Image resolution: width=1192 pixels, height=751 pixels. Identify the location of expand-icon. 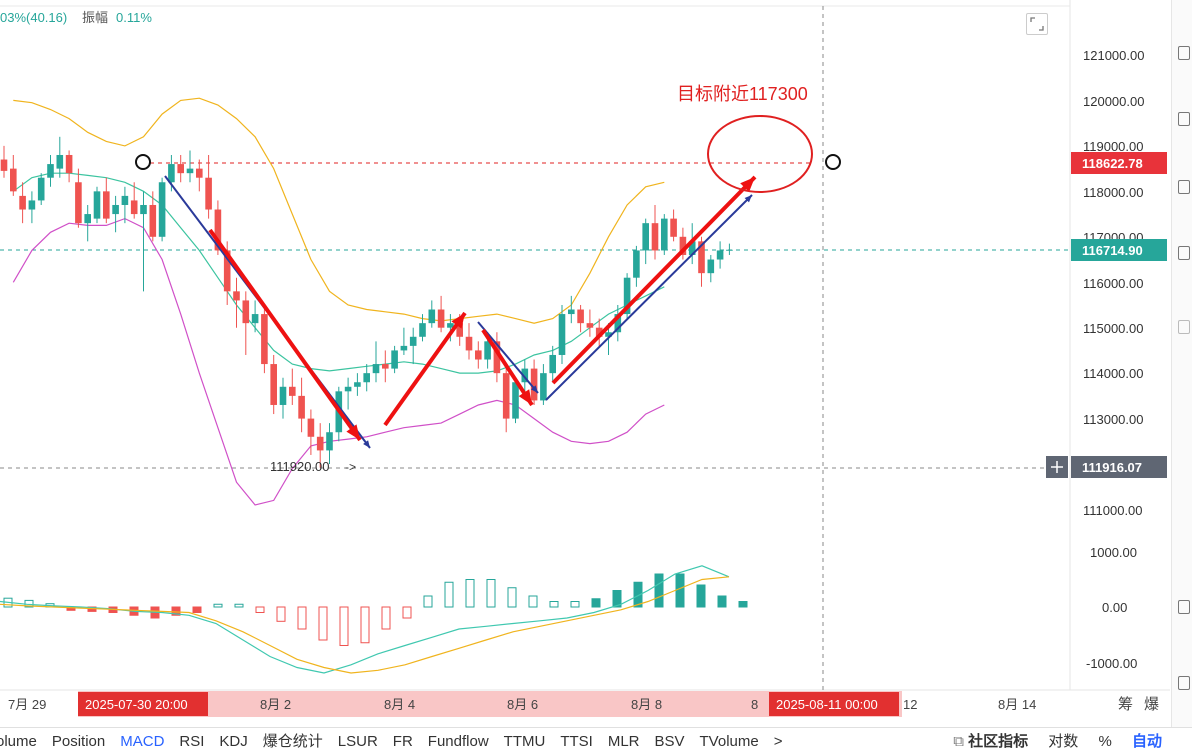
(1037, 24).